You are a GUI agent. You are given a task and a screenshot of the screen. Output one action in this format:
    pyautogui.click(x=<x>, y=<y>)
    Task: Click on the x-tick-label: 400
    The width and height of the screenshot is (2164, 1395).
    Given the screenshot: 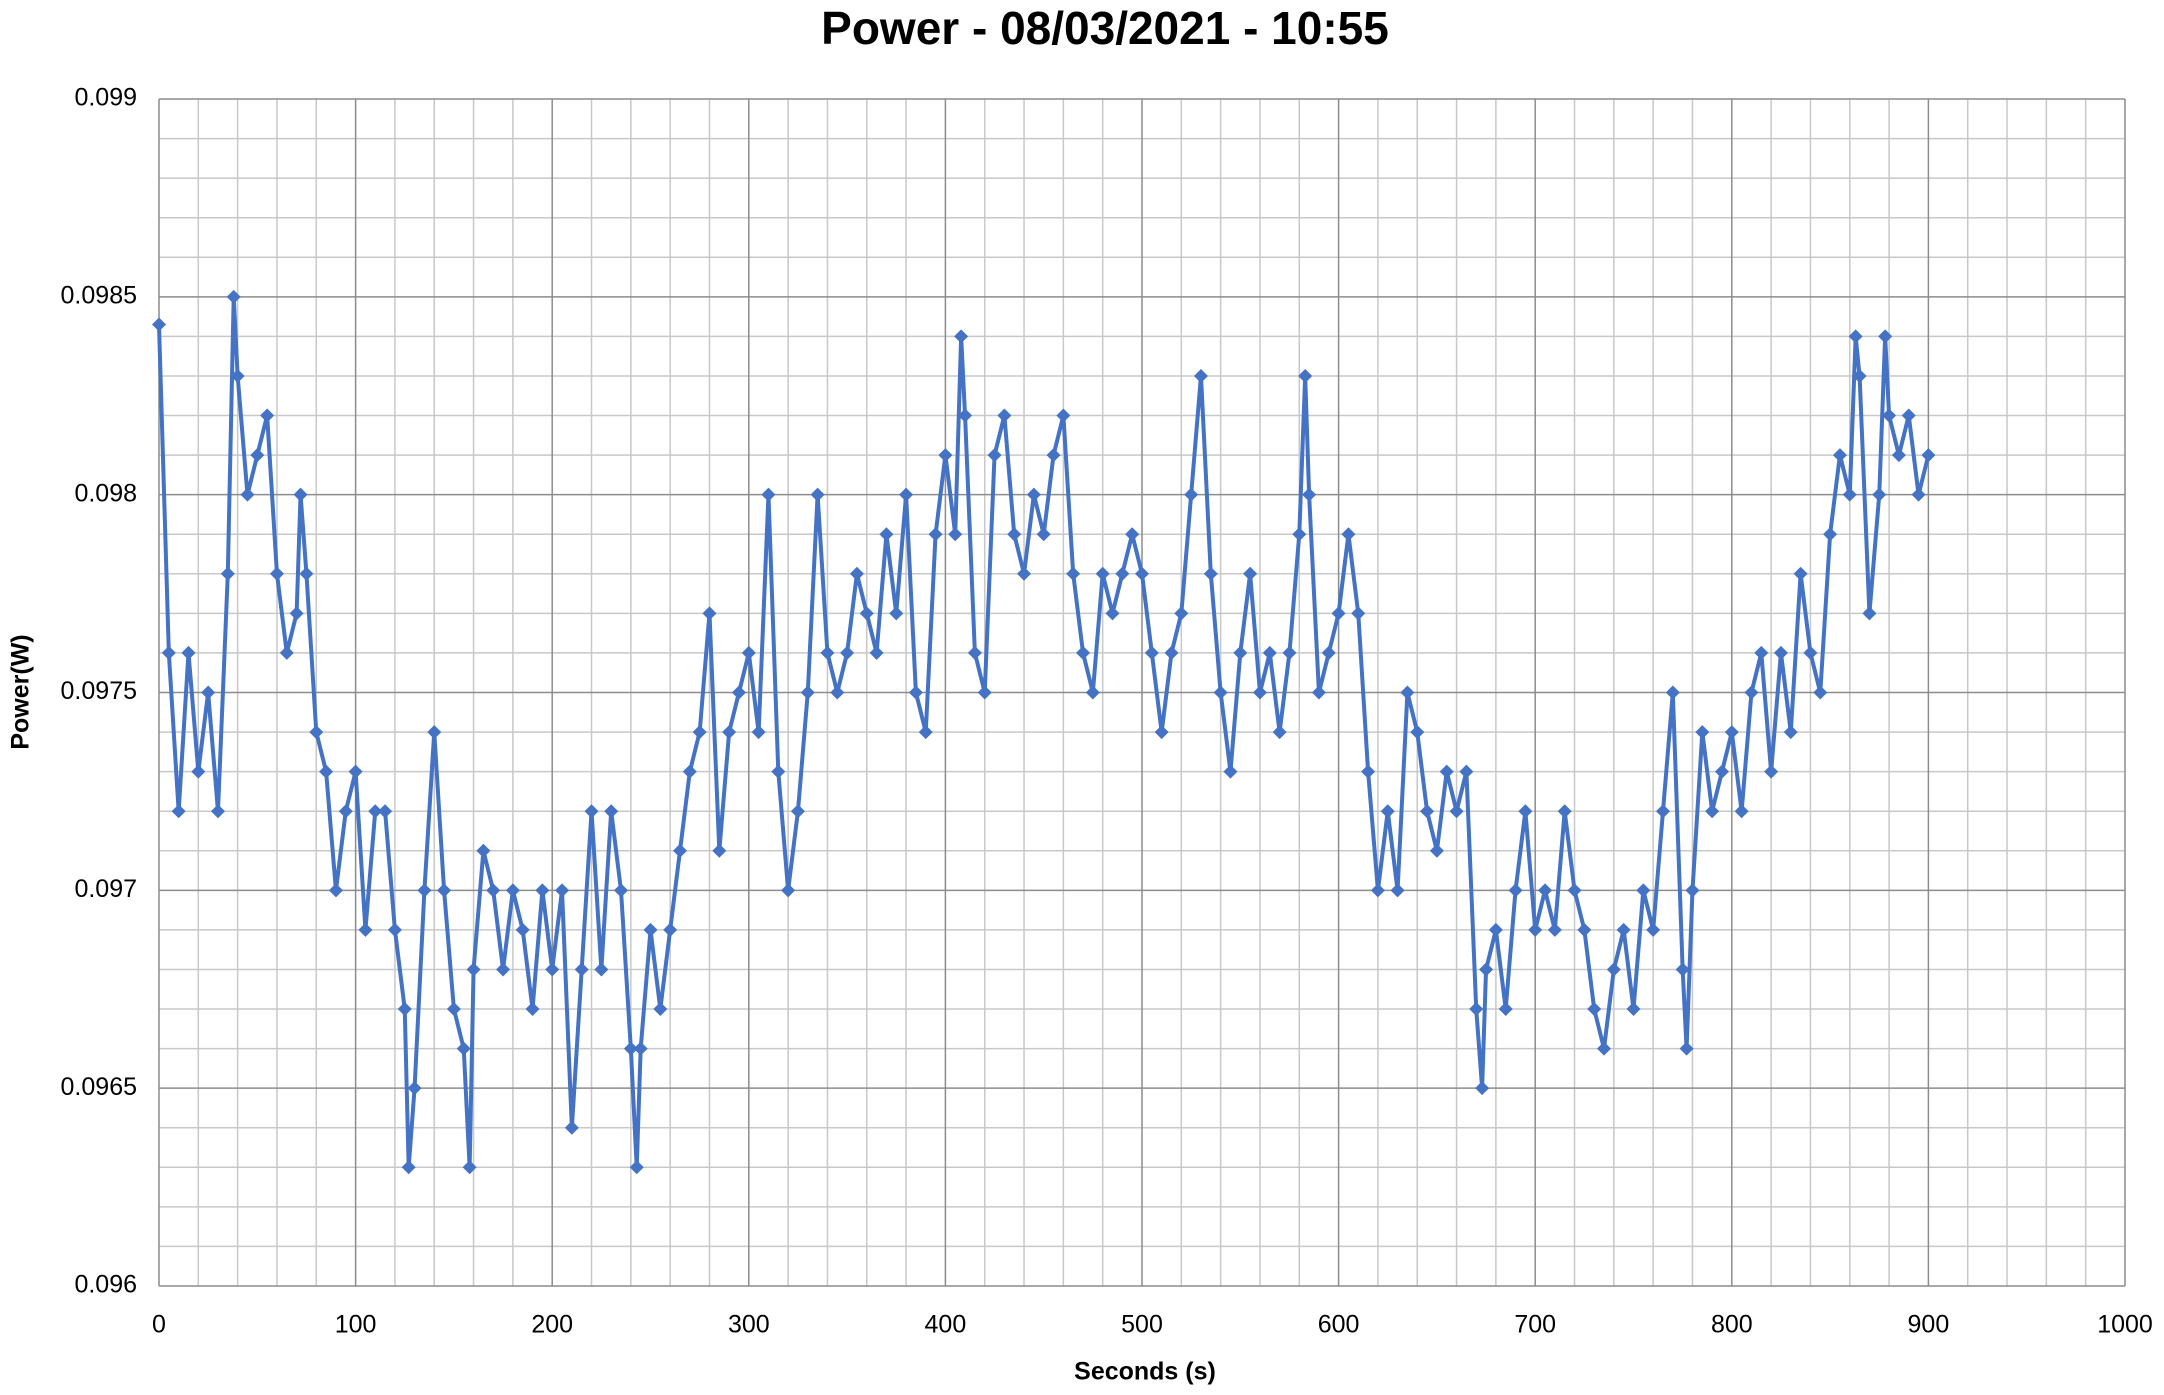 What is the action you would take?
    pyautogui.click(x=946, y=1325)
    